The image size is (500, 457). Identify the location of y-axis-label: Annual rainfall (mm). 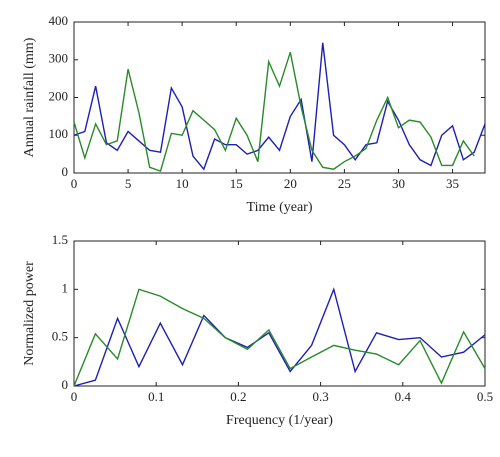
(29, 97).